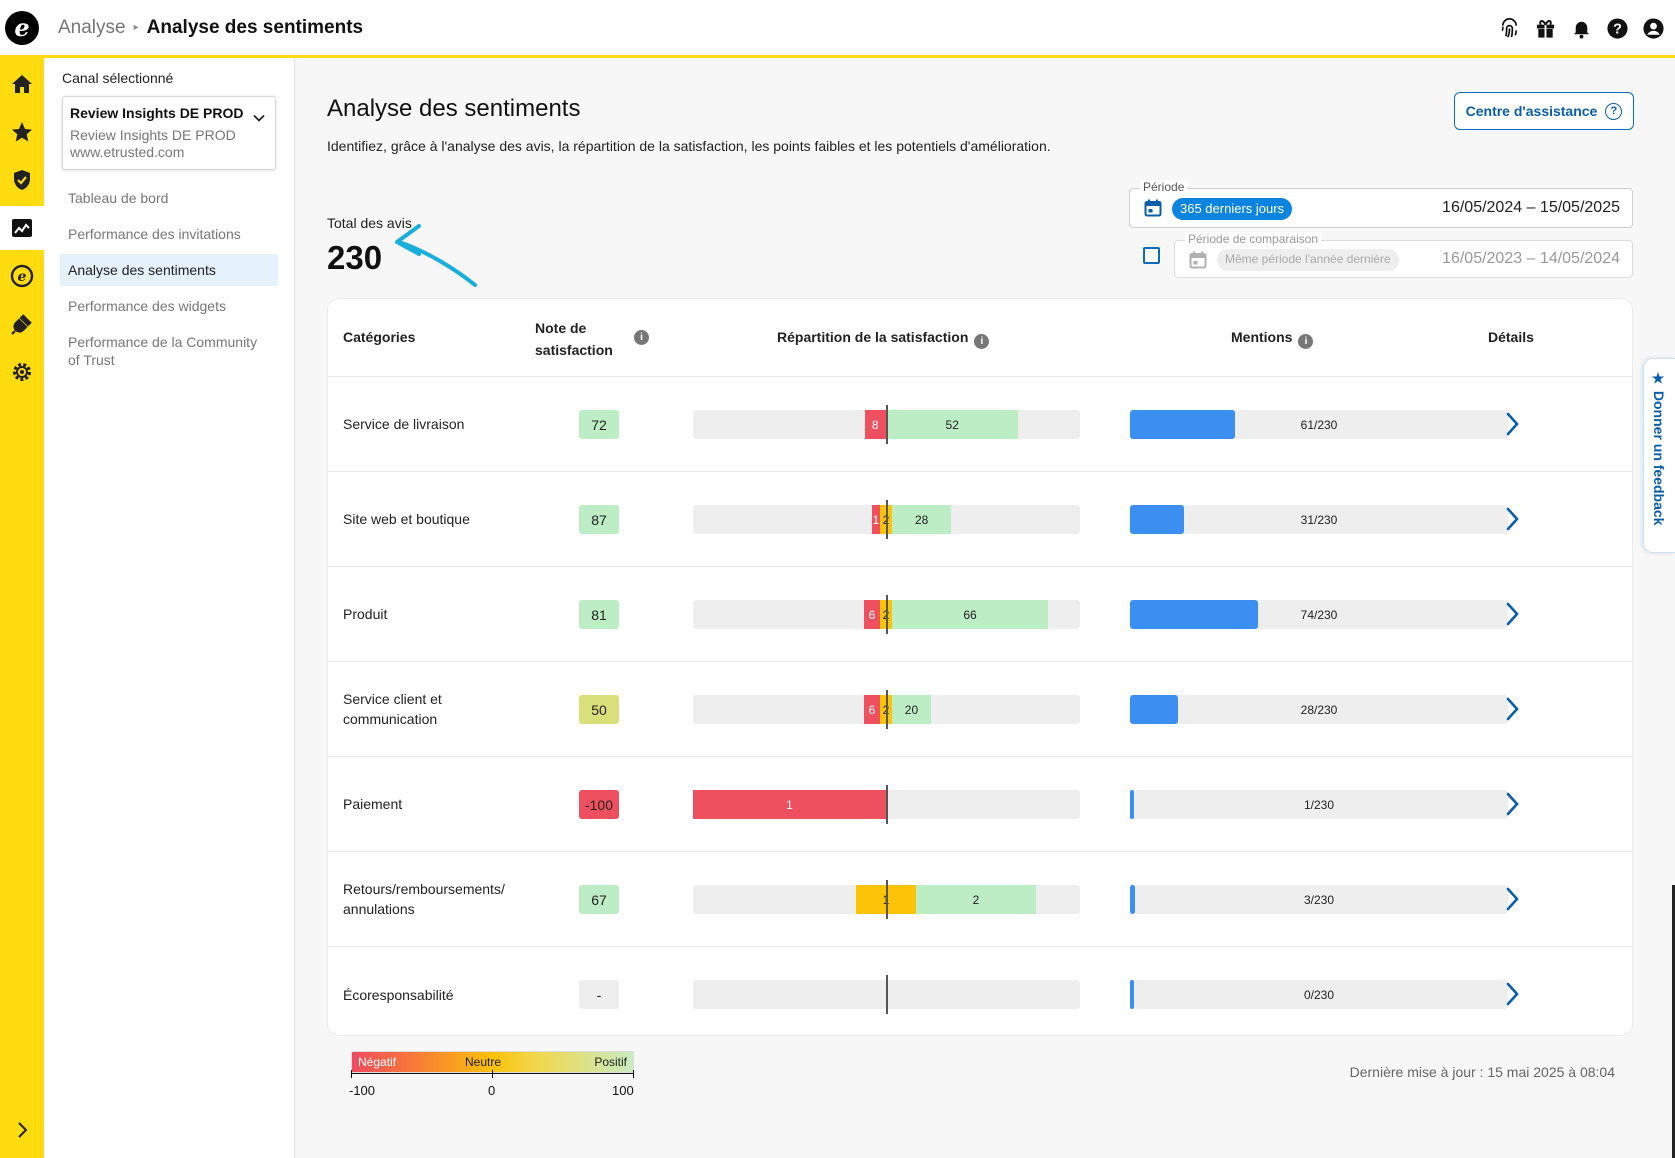 The image size is (1675, 1158). I want to click on etrusted-e-icon: e, so click(22, 276).